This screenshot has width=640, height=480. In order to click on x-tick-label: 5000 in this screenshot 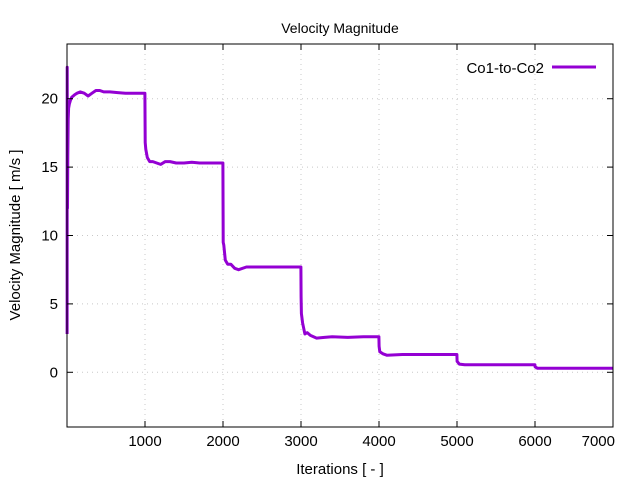, I will do `click(456, 441)`.